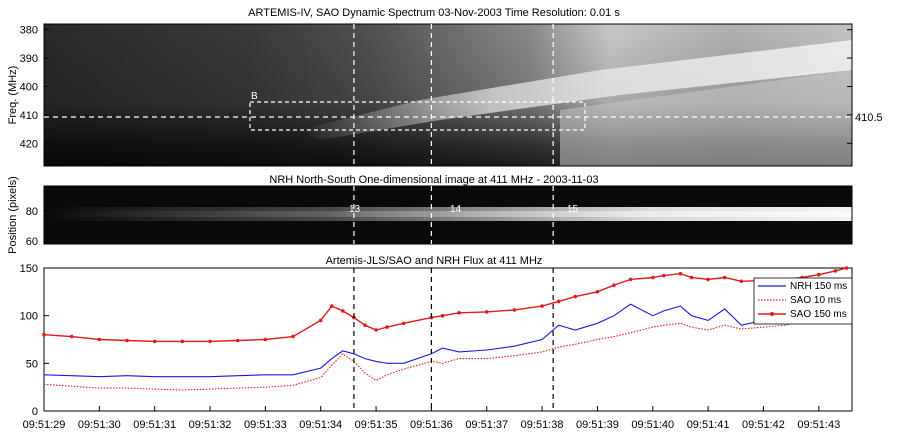 This screenshot has height=434, width=897. I want to click on flux-xtick-label: 09:51:43, so click(818, 425).